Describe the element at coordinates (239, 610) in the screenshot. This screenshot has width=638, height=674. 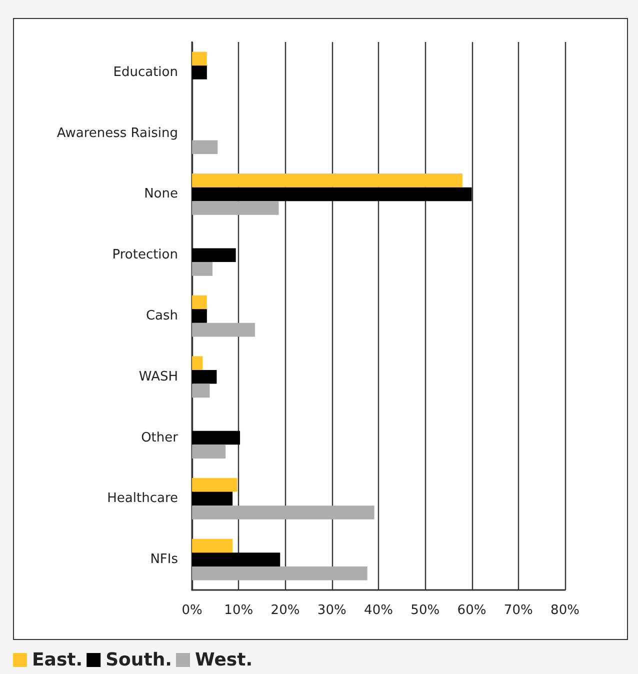
I see `x-tick-label: 10%` at that location.